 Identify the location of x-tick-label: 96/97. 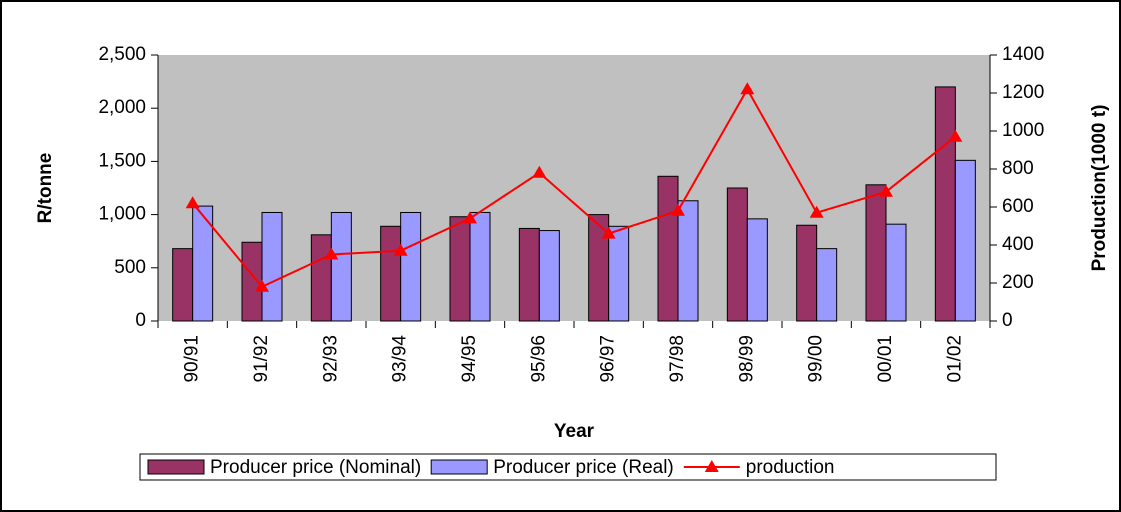
(608, 359).